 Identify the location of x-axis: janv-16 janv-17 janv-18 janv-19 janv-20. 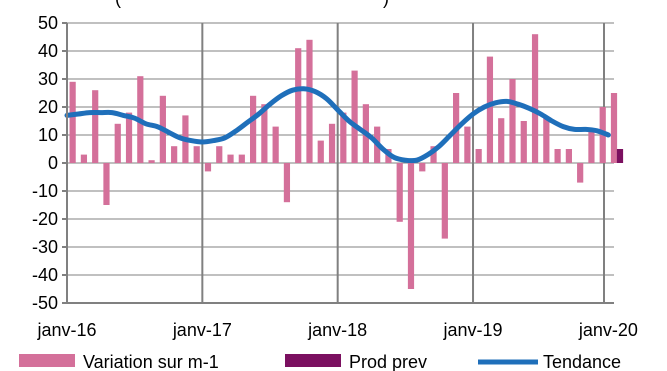
(337, 321).